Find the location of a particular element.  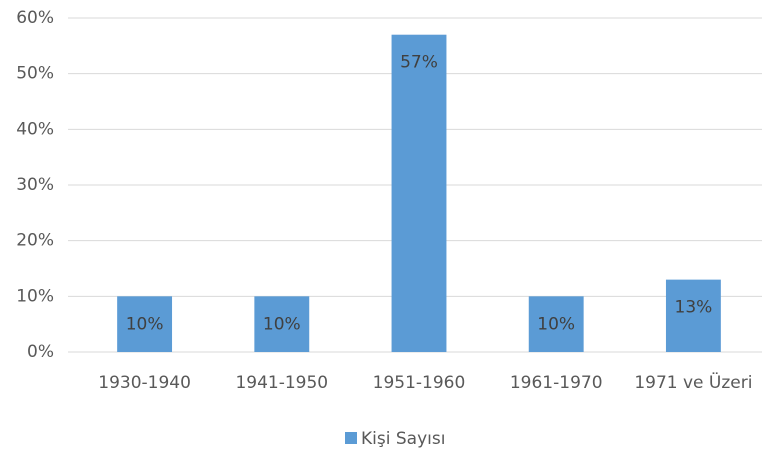

legend-swatch is located at coordinates (351, 438).